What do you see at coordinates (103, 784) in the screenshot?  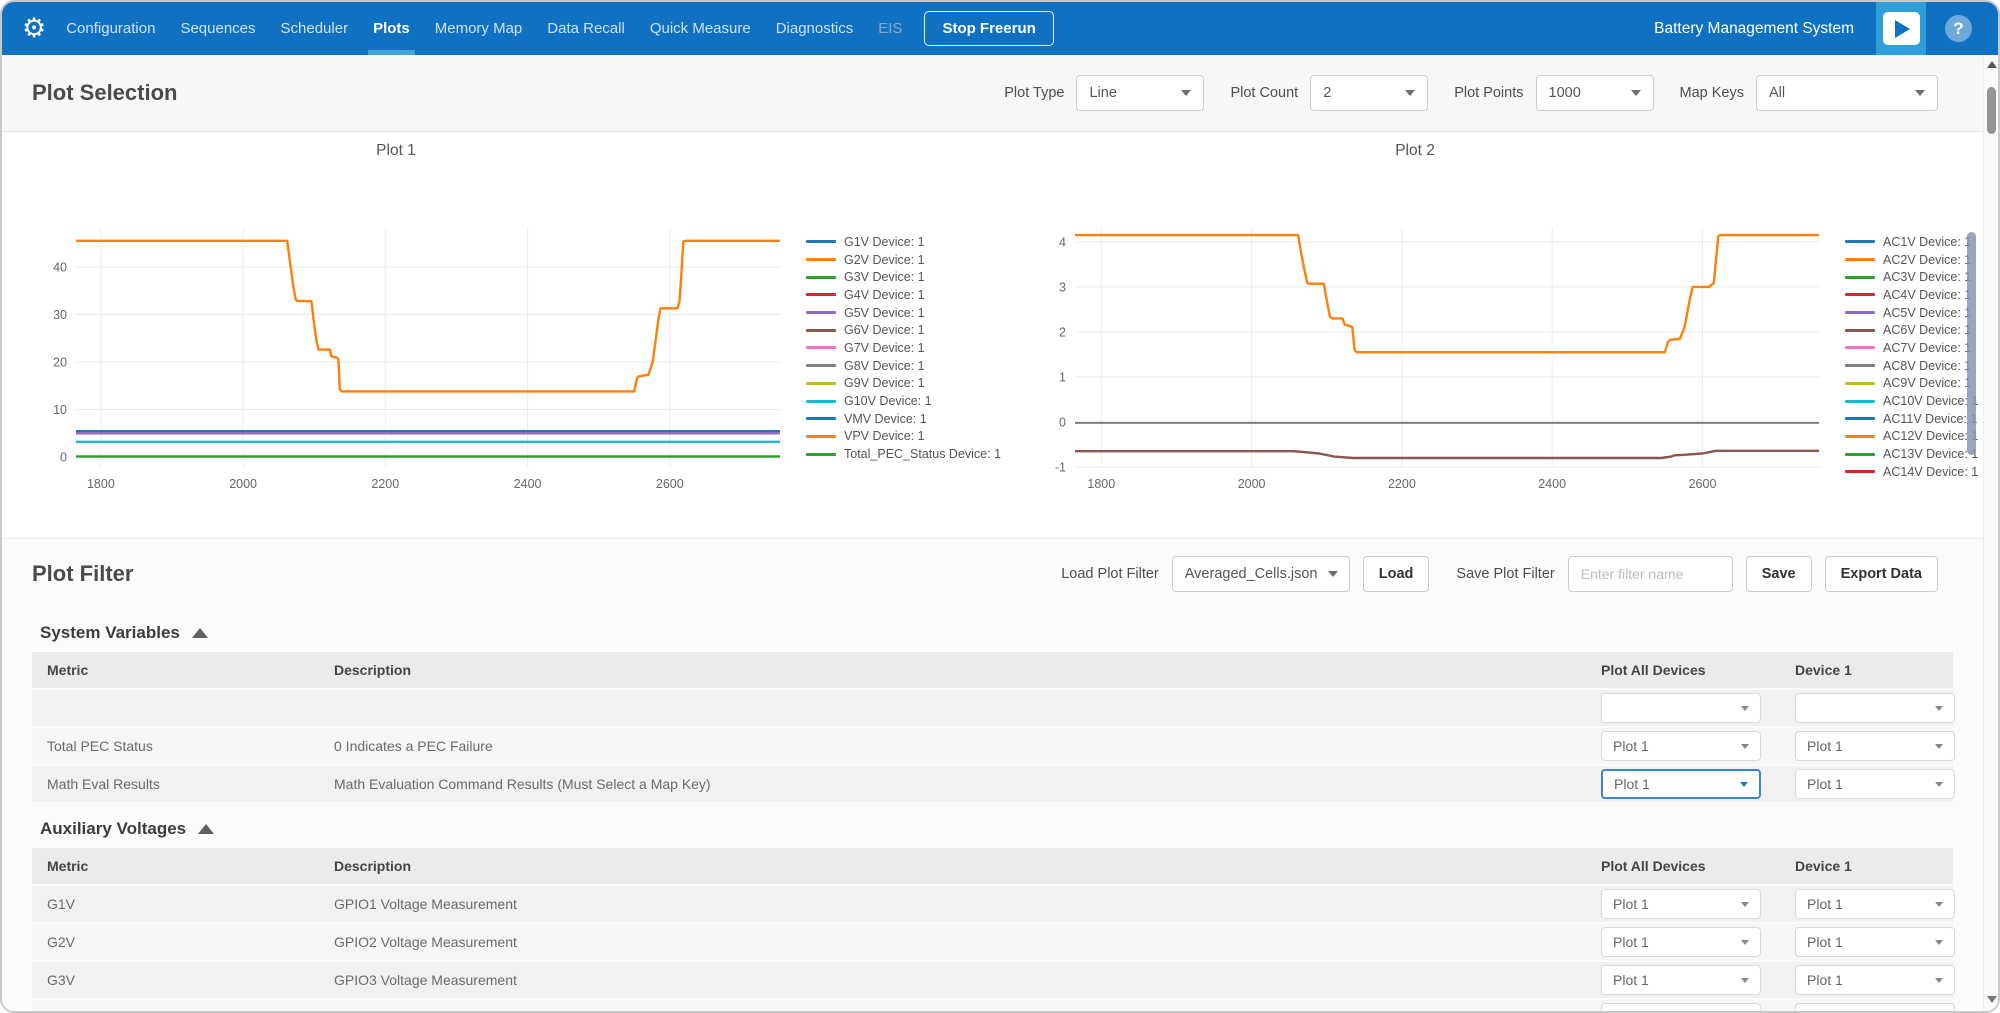 I see `metric-cell: Math Eval Results` at bounding box center [103, 784].